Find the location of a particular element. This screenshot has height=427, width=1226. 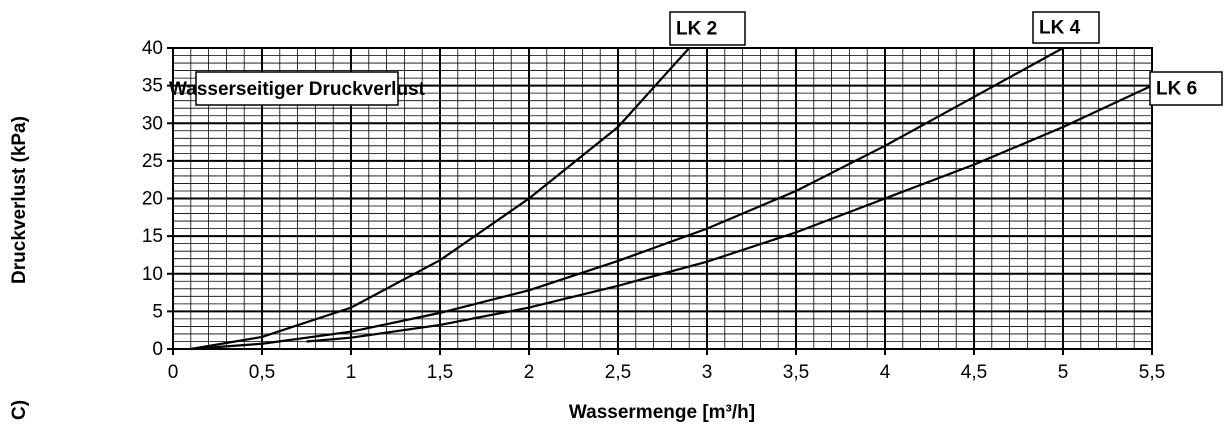

y-tick-label: 20 is located at coordinates (152, 199).